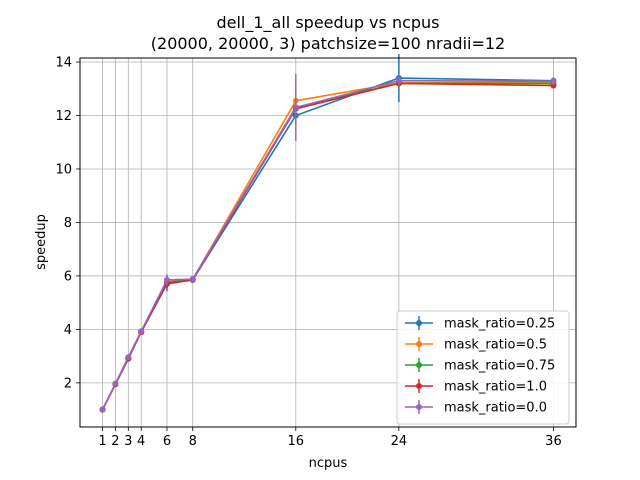 This screenshot has height=480, width=640. What do you see at coordinates (63, 116) in the screenshot?
I see `y-tick-label: 12` at bounding box center [63, 116].